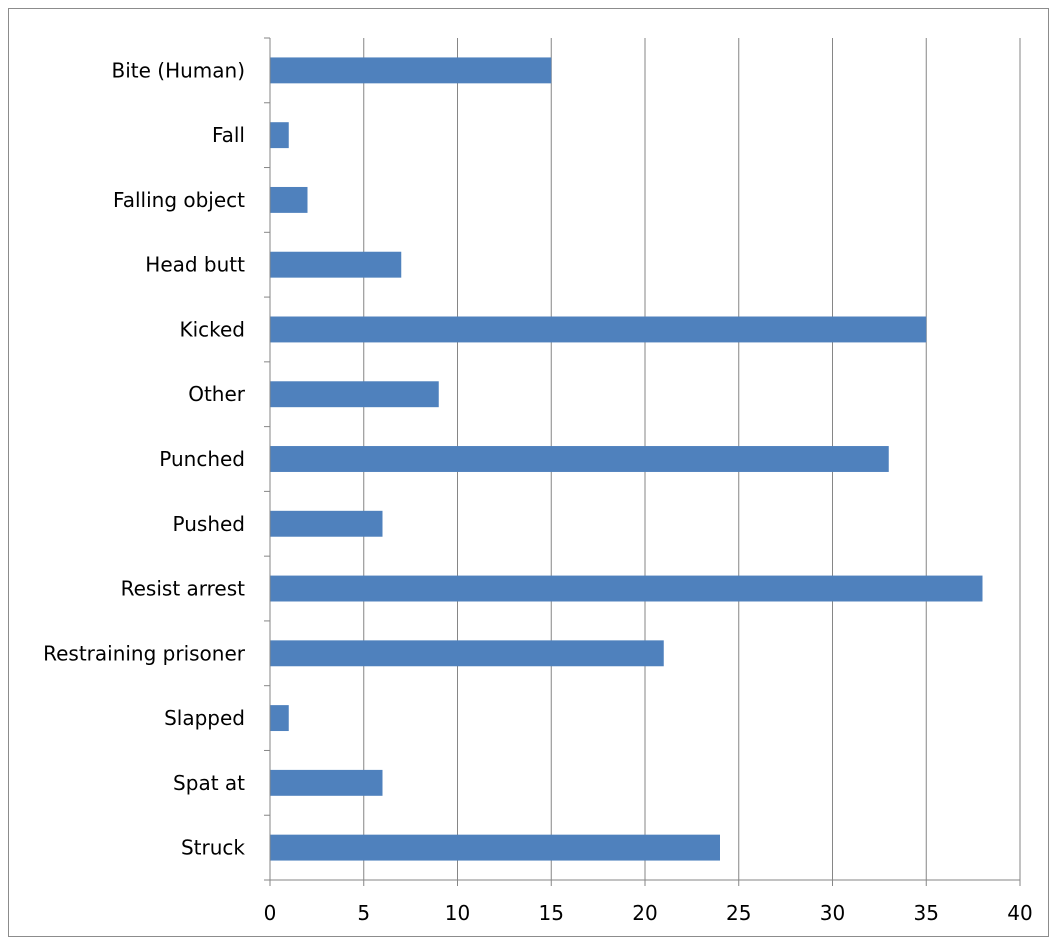  I want to click on category-label: Struck, so click(213, 848).